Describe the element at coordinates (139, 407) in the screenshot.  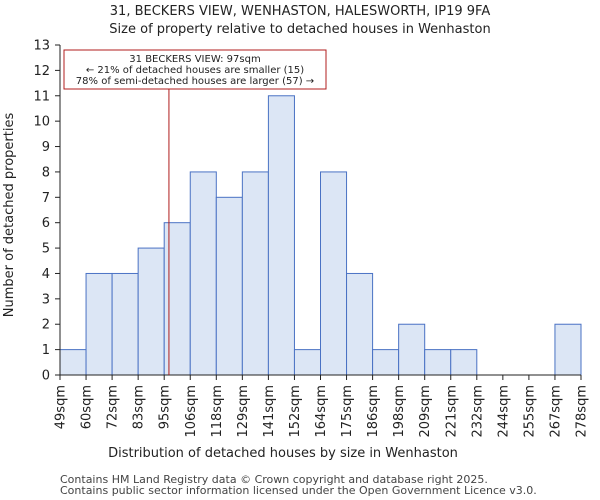
I see `x-tick-label: 83sqm` at that location.